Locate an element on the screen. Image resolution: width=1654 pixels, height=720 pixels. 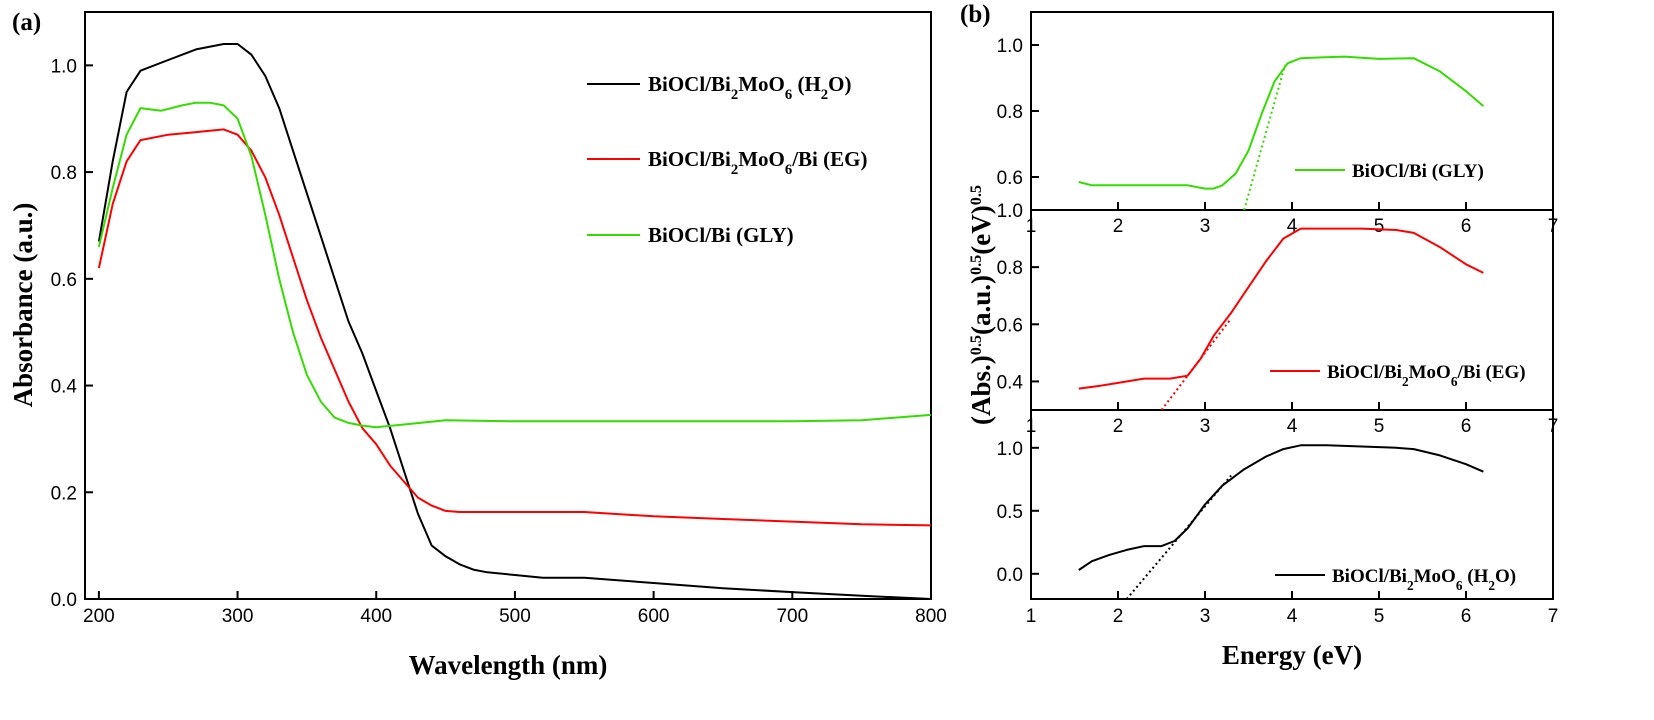
panel-b-bottom-legend-part-3: 6 is located at coordinates (1459, 585).